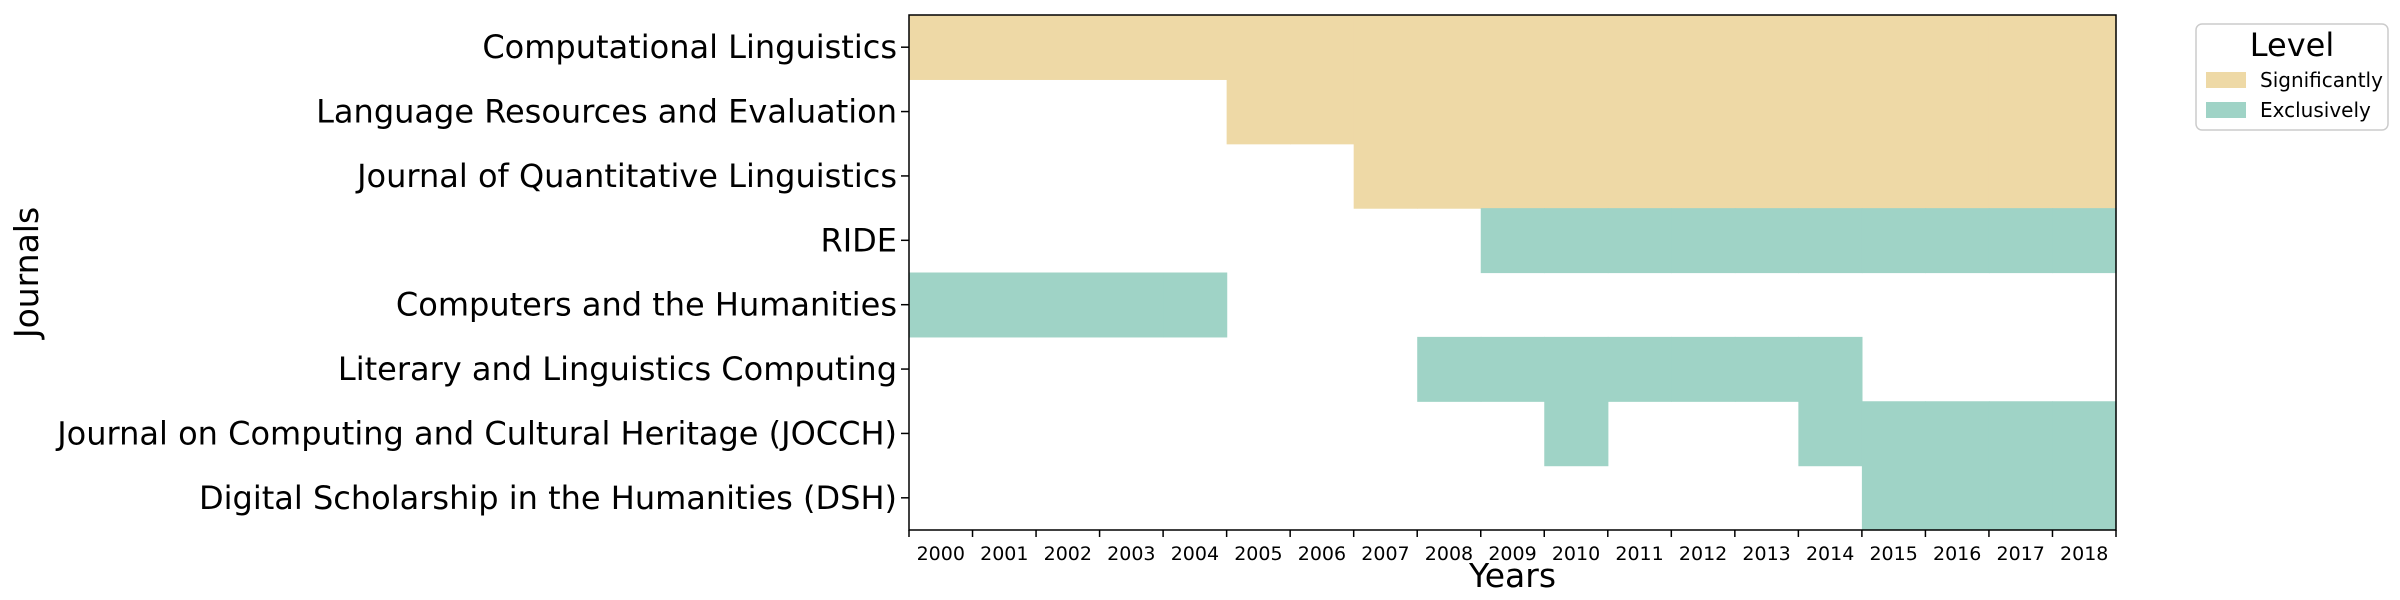  I want to click on x-tick-label: 2016, so click(1957, 554).